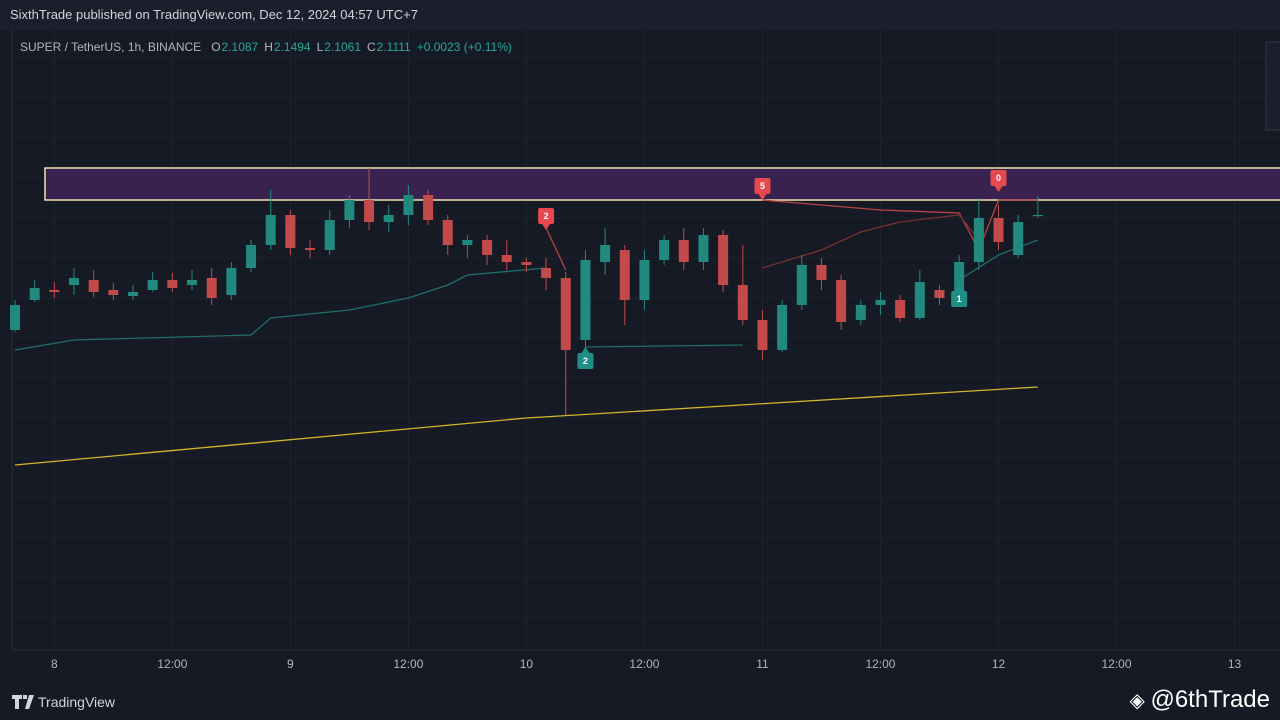  I want to click on change: +0.0023 (+0.11%), so click(464, 47).